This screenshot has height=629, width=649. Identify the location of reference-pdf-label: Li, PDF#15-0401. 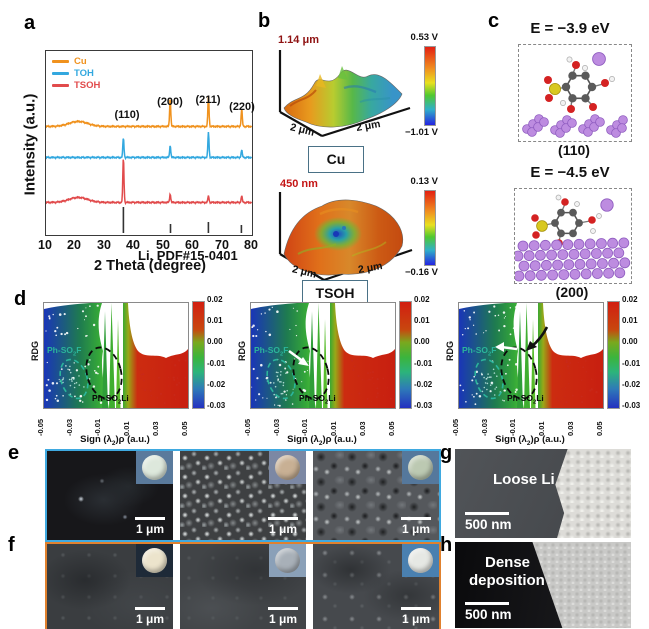
(188, 255).